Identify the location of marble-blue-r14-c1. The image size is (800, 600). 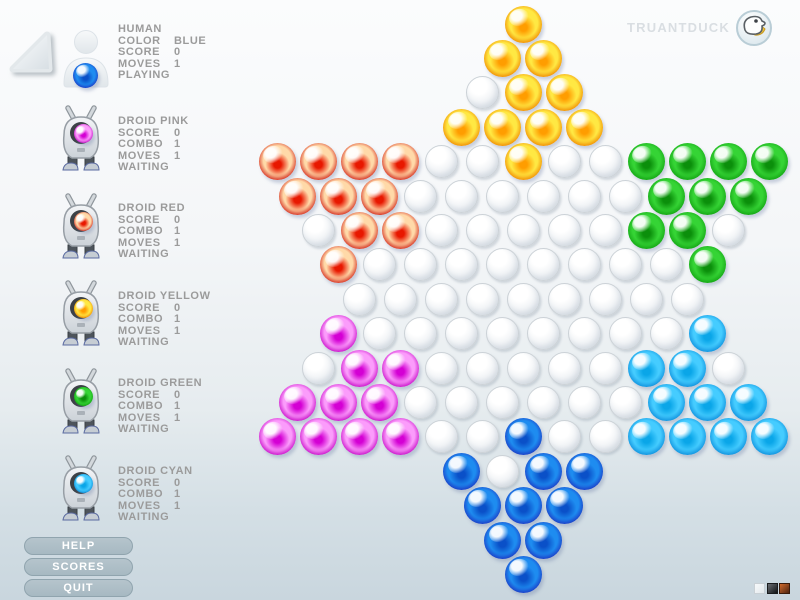
(461, 471).